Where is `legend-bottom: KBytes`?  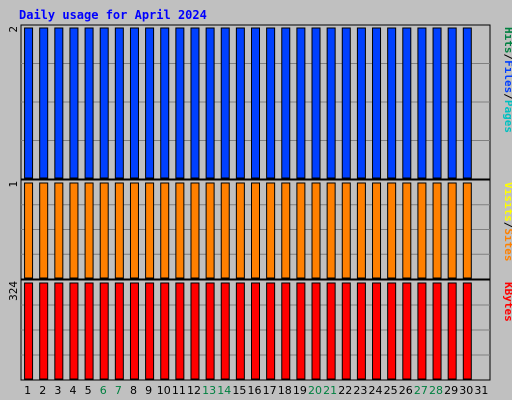
legend-bottom: KBytes is located at coordinates (507, 302).